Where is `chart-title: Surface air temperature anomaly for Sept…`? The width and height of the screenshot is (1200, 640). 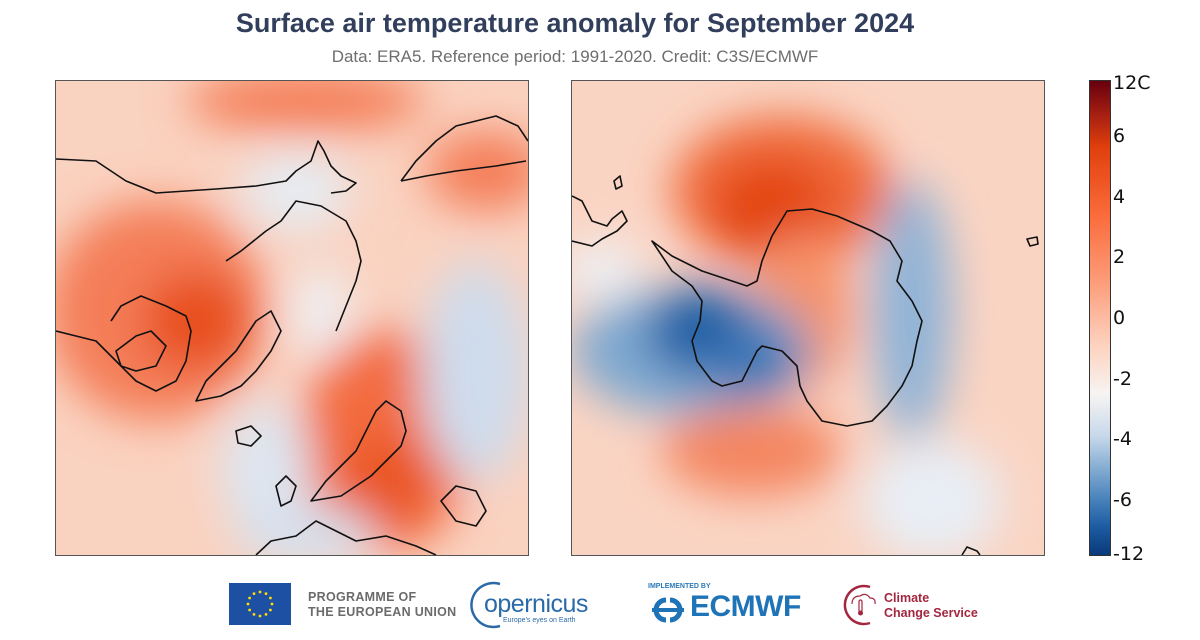
chart-title: Surface air temperature anomaly for Sept… is located at coordinates (575, 23).